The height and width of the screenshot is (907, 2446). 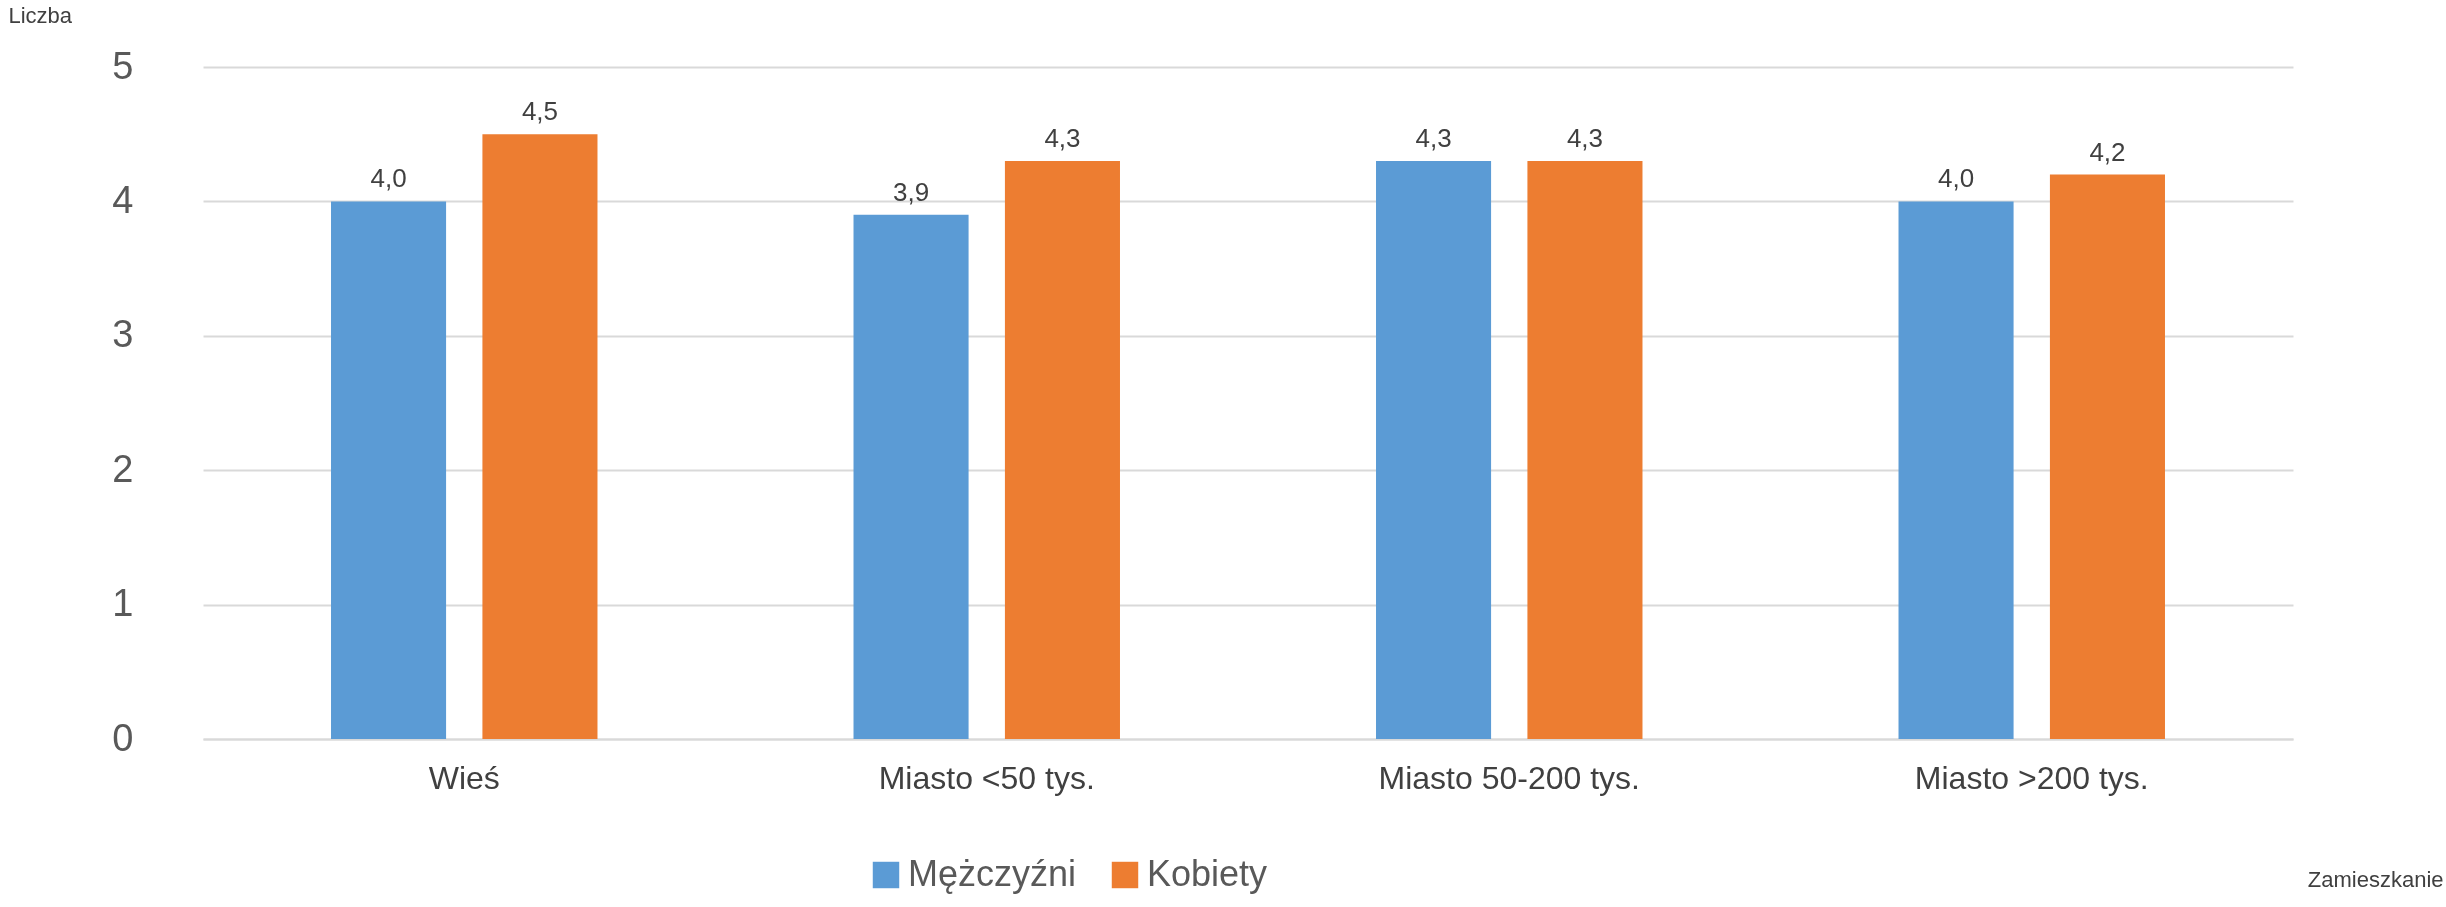 What do you see at coordinates (123, 737) in the screenshot?
I see `y-tick-label: 0` at bounding box center [123, 737].